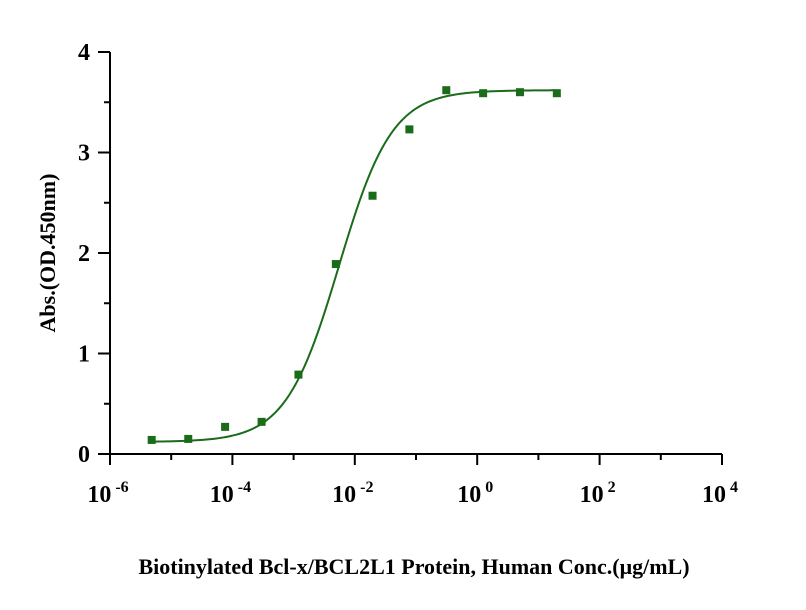  What do you see at coordinates (230, 493) in the screenshot?
I see `x-tick-label: 10 -4` at bounding box center [230, 493].